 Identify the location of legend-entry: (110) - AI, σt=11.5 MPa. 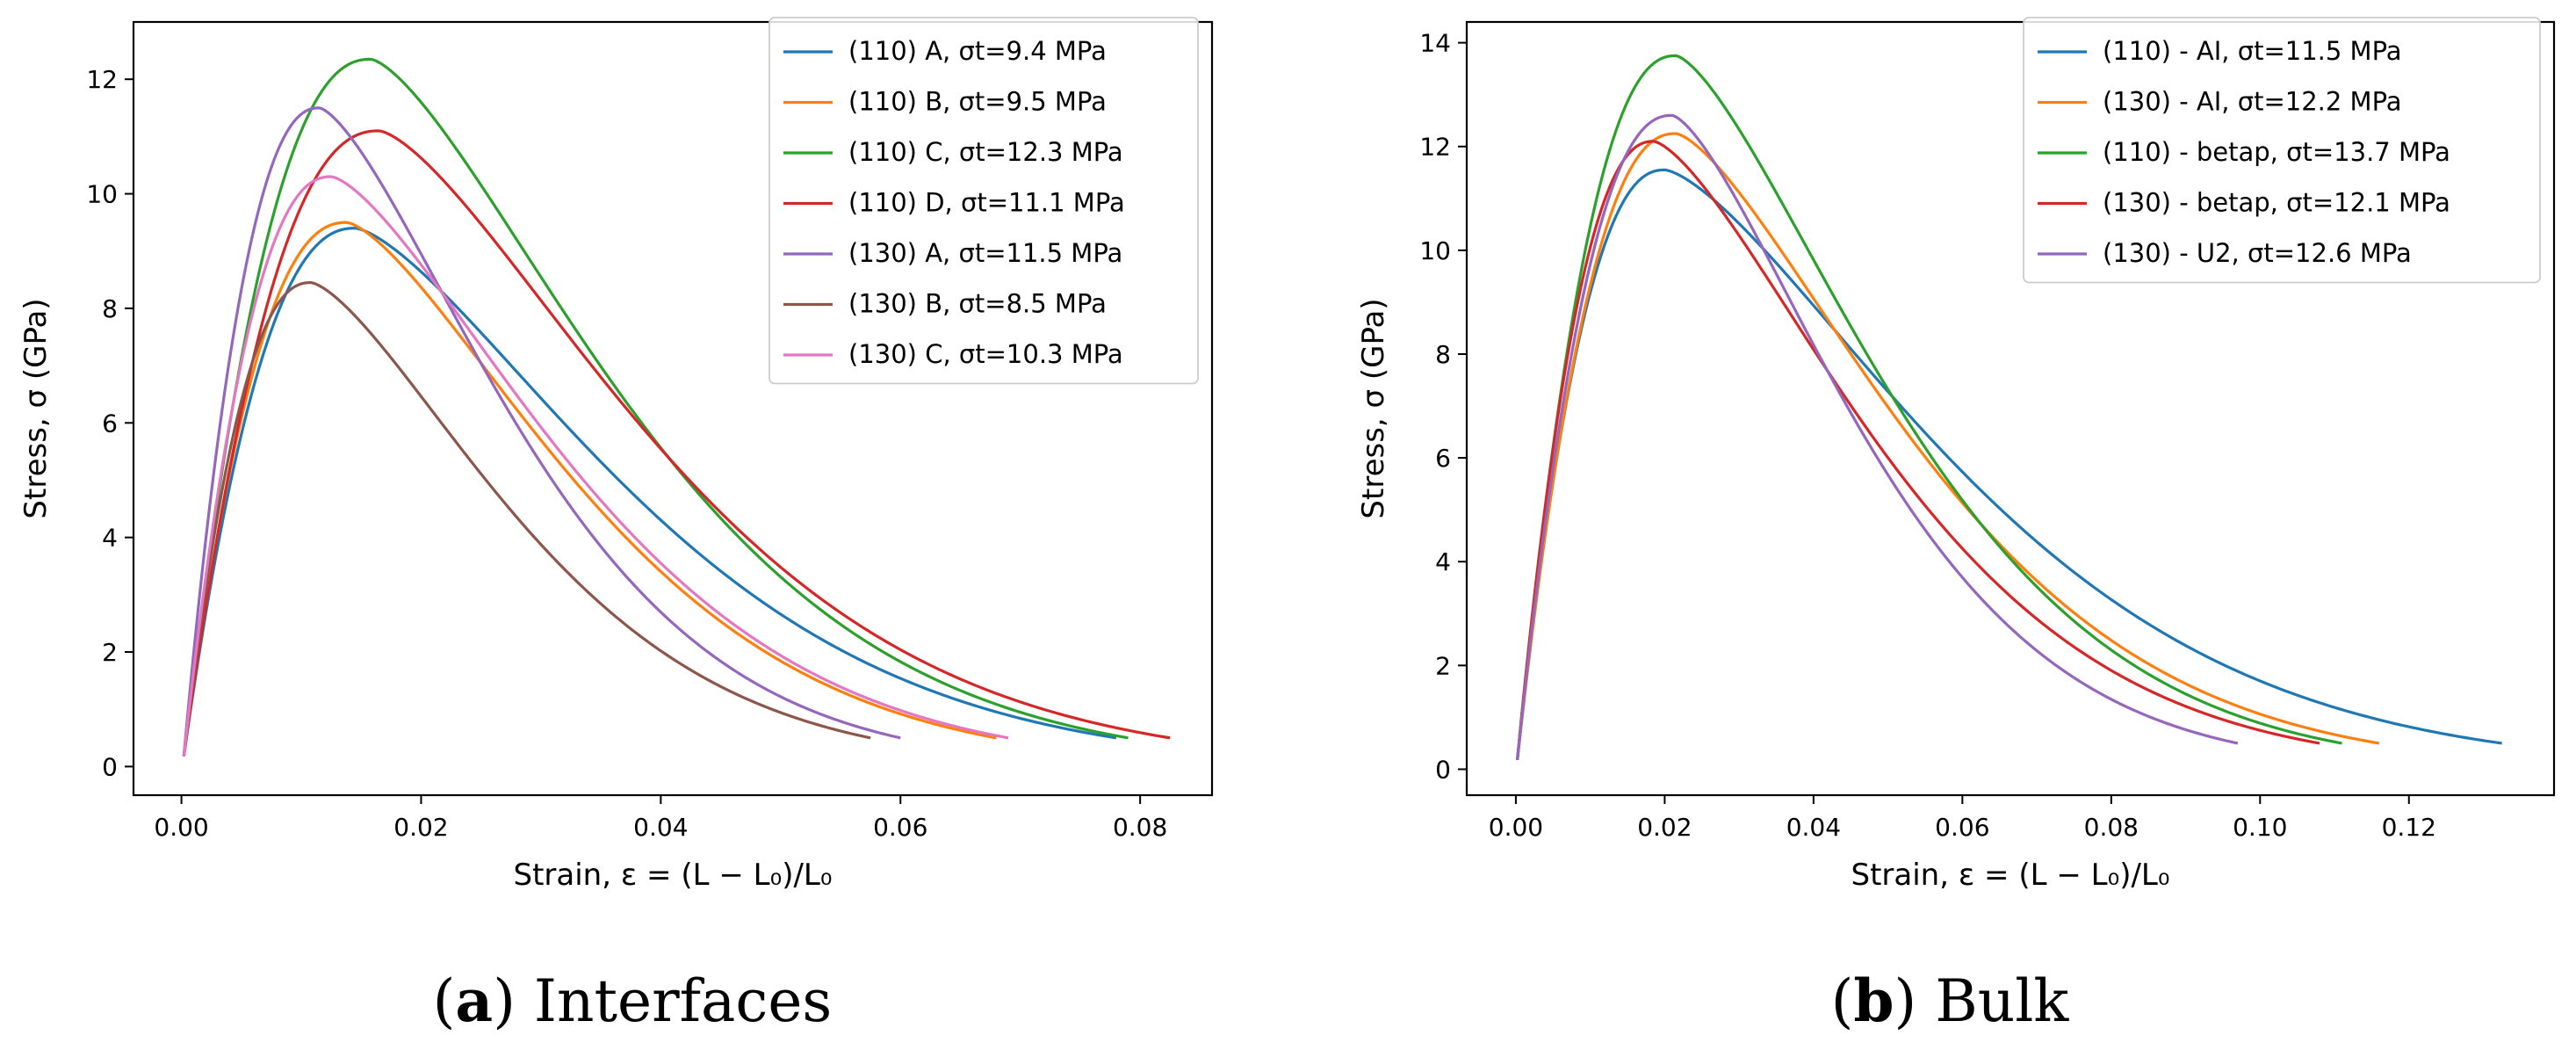
(2252, 51).